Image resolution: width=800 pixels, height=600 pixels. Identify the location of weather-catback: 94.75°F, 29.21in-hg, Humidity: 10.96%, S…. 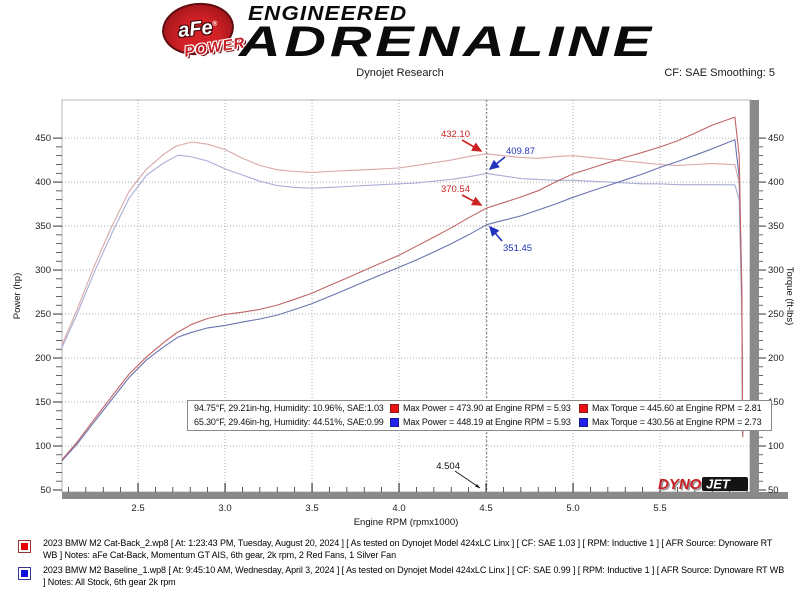
(289, 408).